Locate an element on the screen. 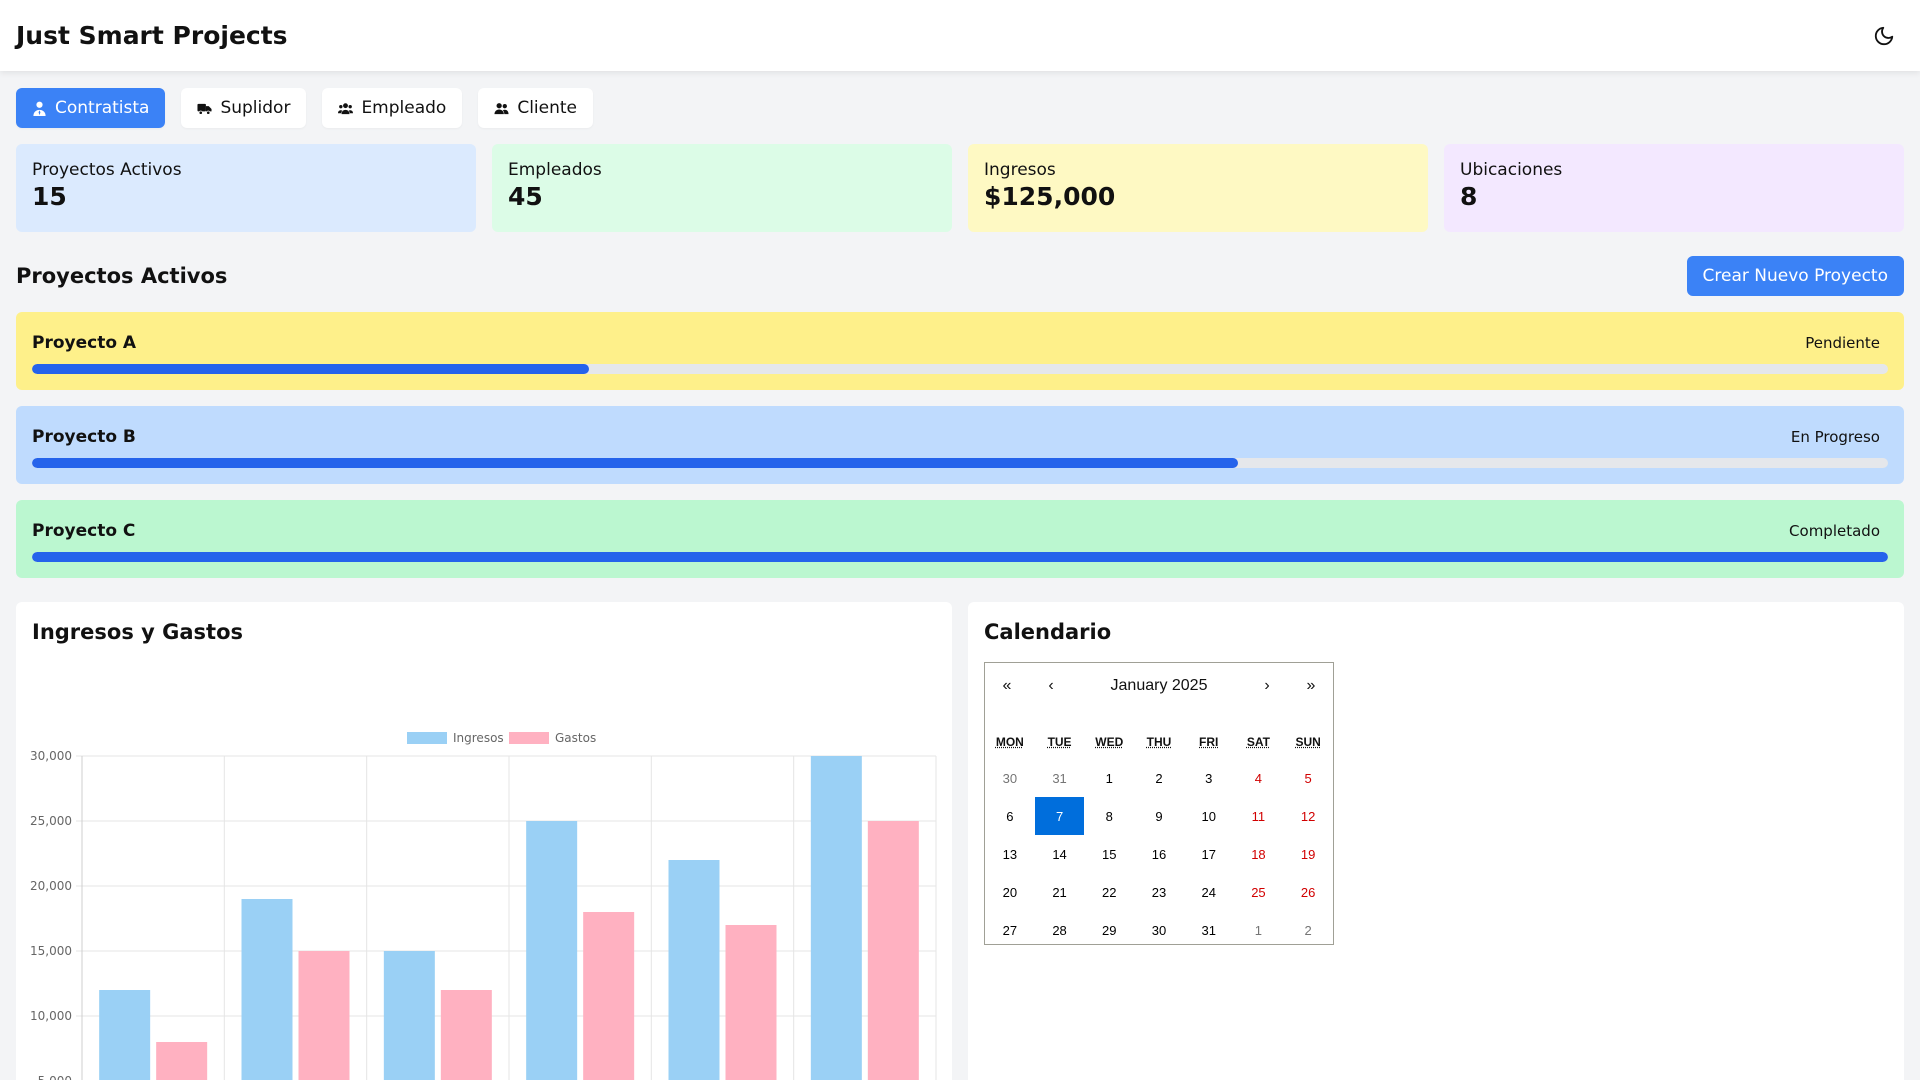 The height and width of the screenshot is (1080, 1920). chart-title: Ingresos y Gastos is located at coordinates (138, 632).